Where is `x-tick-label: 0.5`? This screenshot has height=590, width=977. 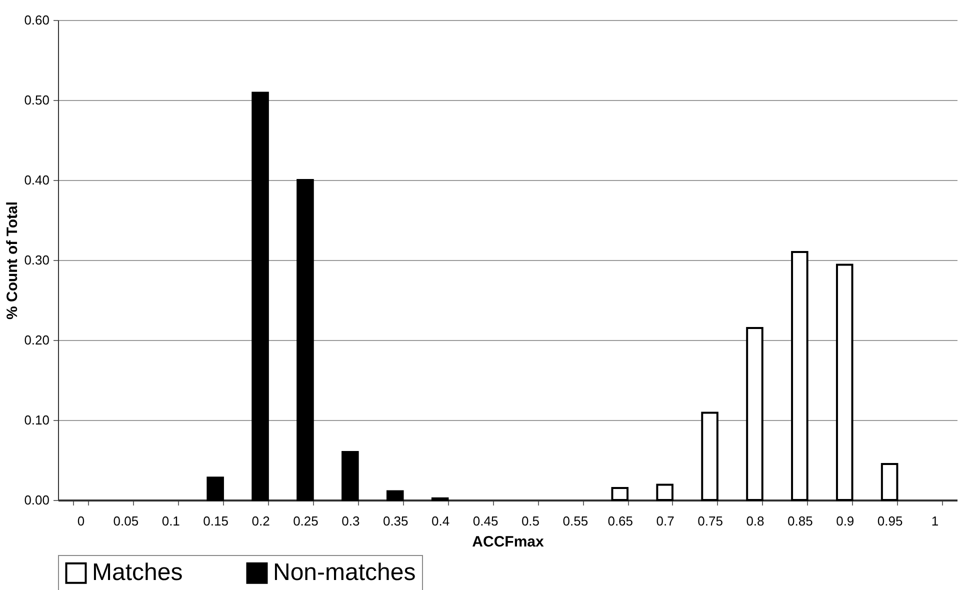
x-tick-label: 0.5 is located at coordinates (530, 521).